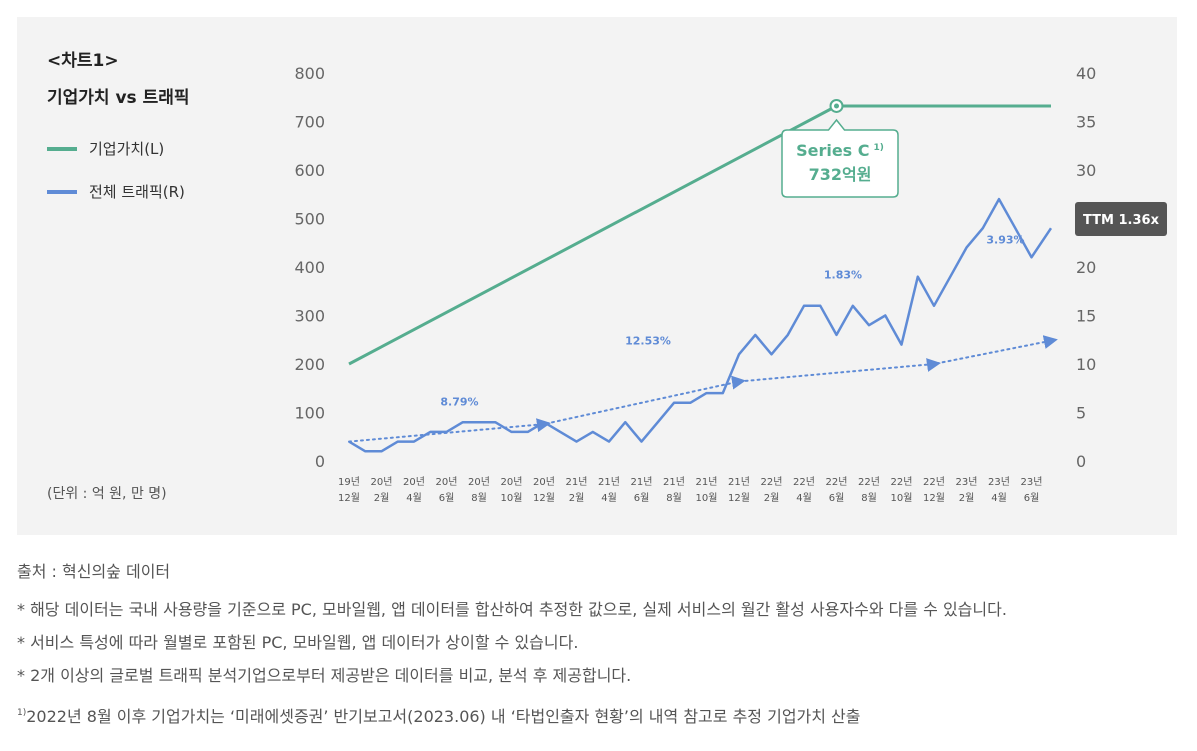 The height and width of the screenshot is (751, 1197). I want to click on right-axis-tick: 35, so click(1086, 122).